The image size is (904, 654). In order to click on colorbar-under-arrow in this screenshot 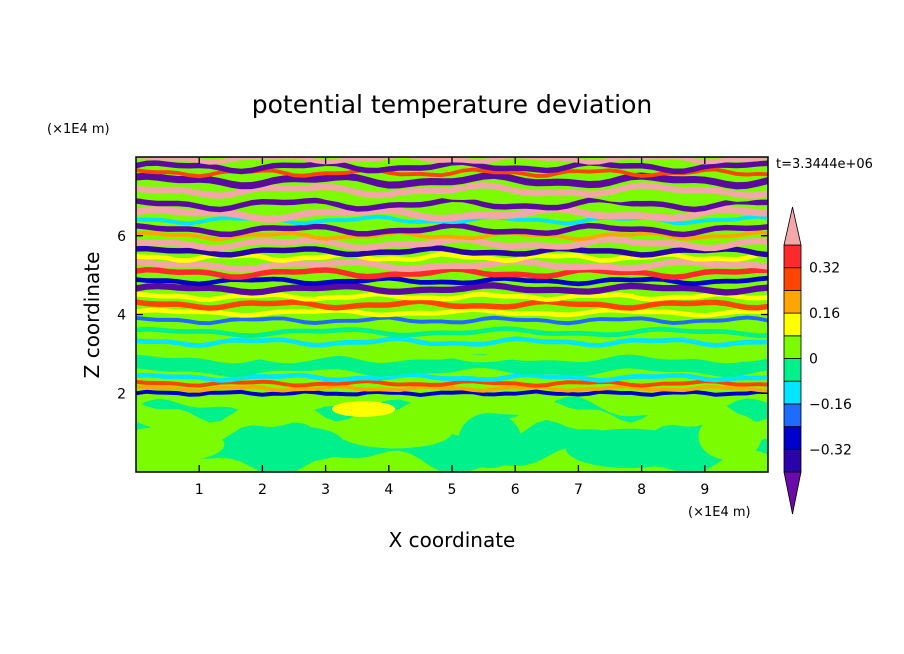, I will do `click(792, 493)`.